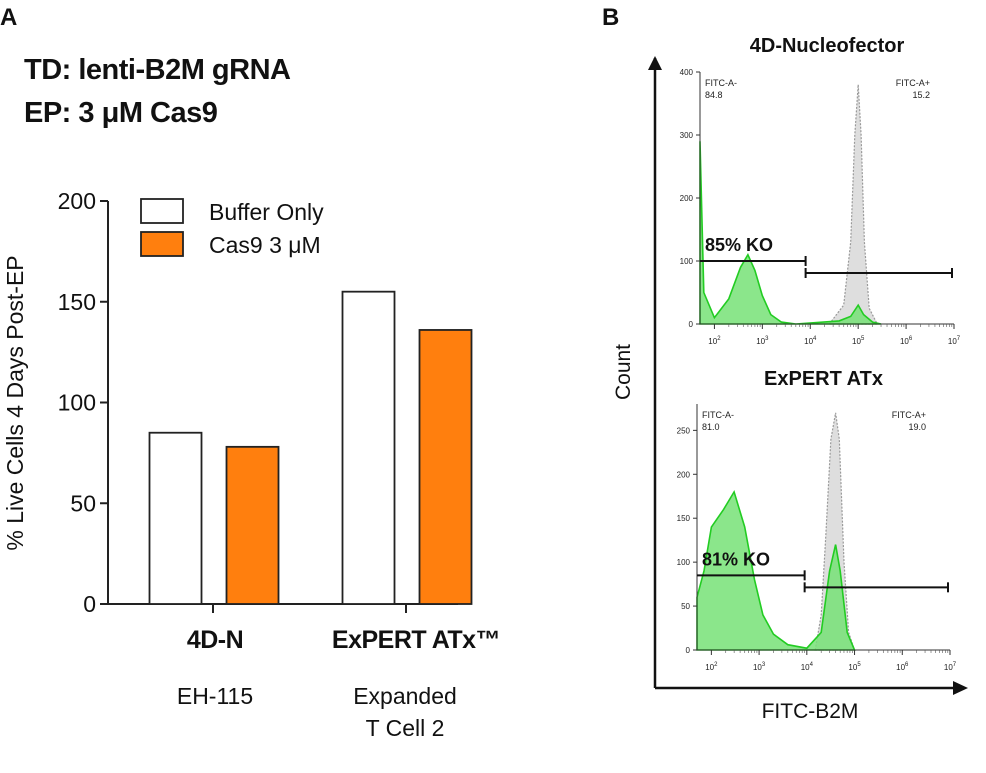  I want to click on y-tick-label: 200, so click(77, 201).